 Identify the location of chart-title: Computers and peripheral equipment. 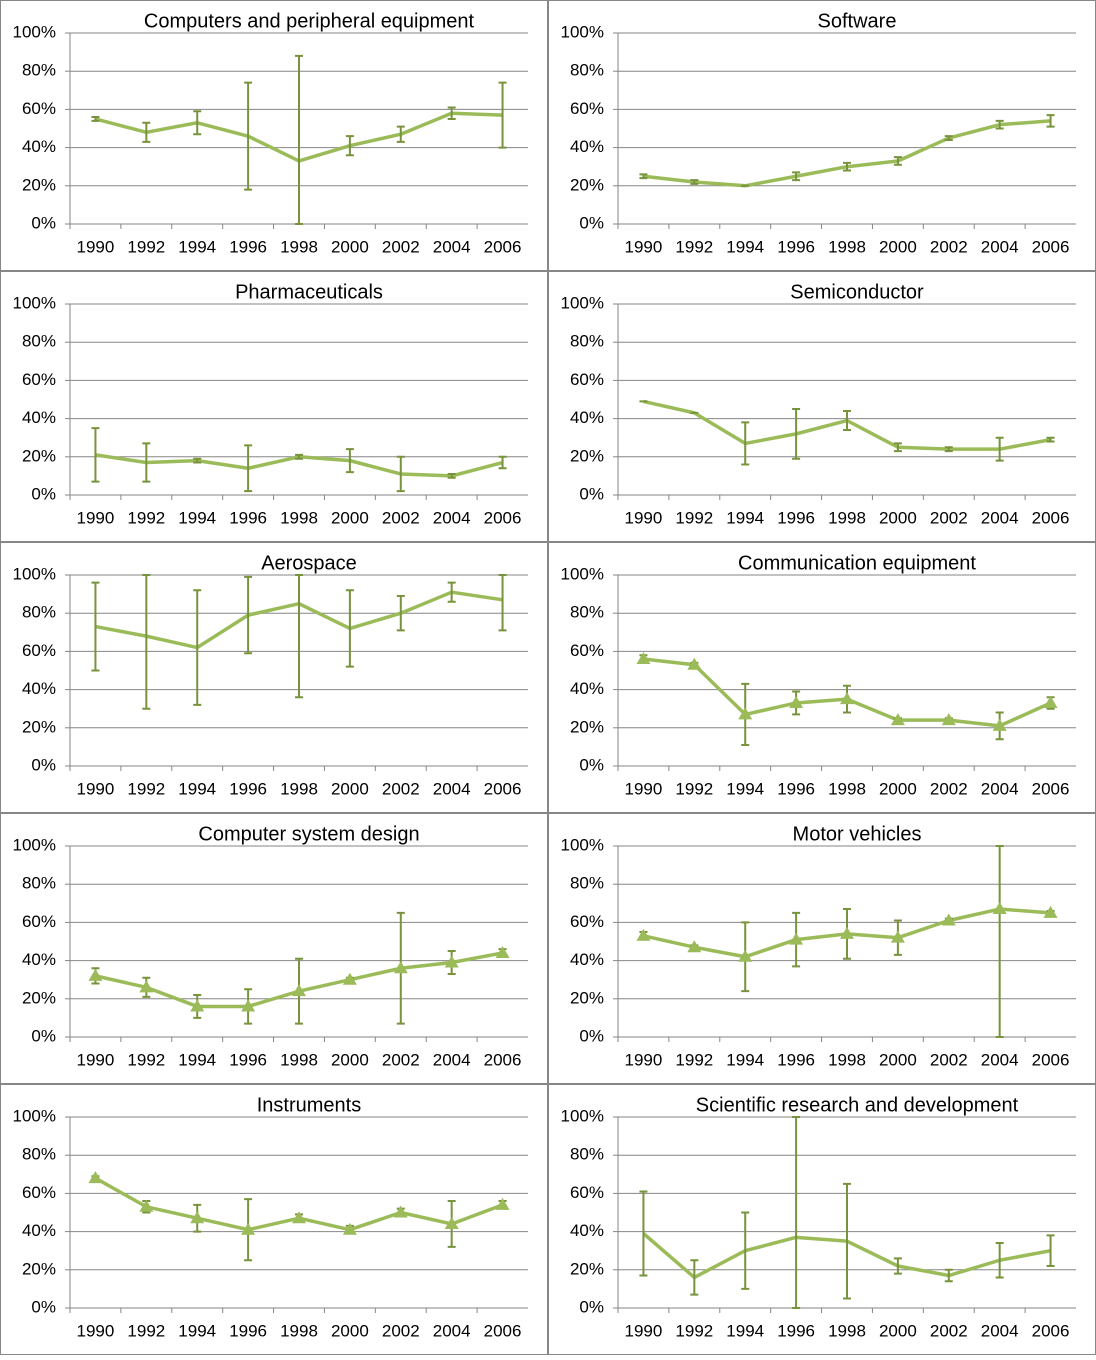
(309, 21).